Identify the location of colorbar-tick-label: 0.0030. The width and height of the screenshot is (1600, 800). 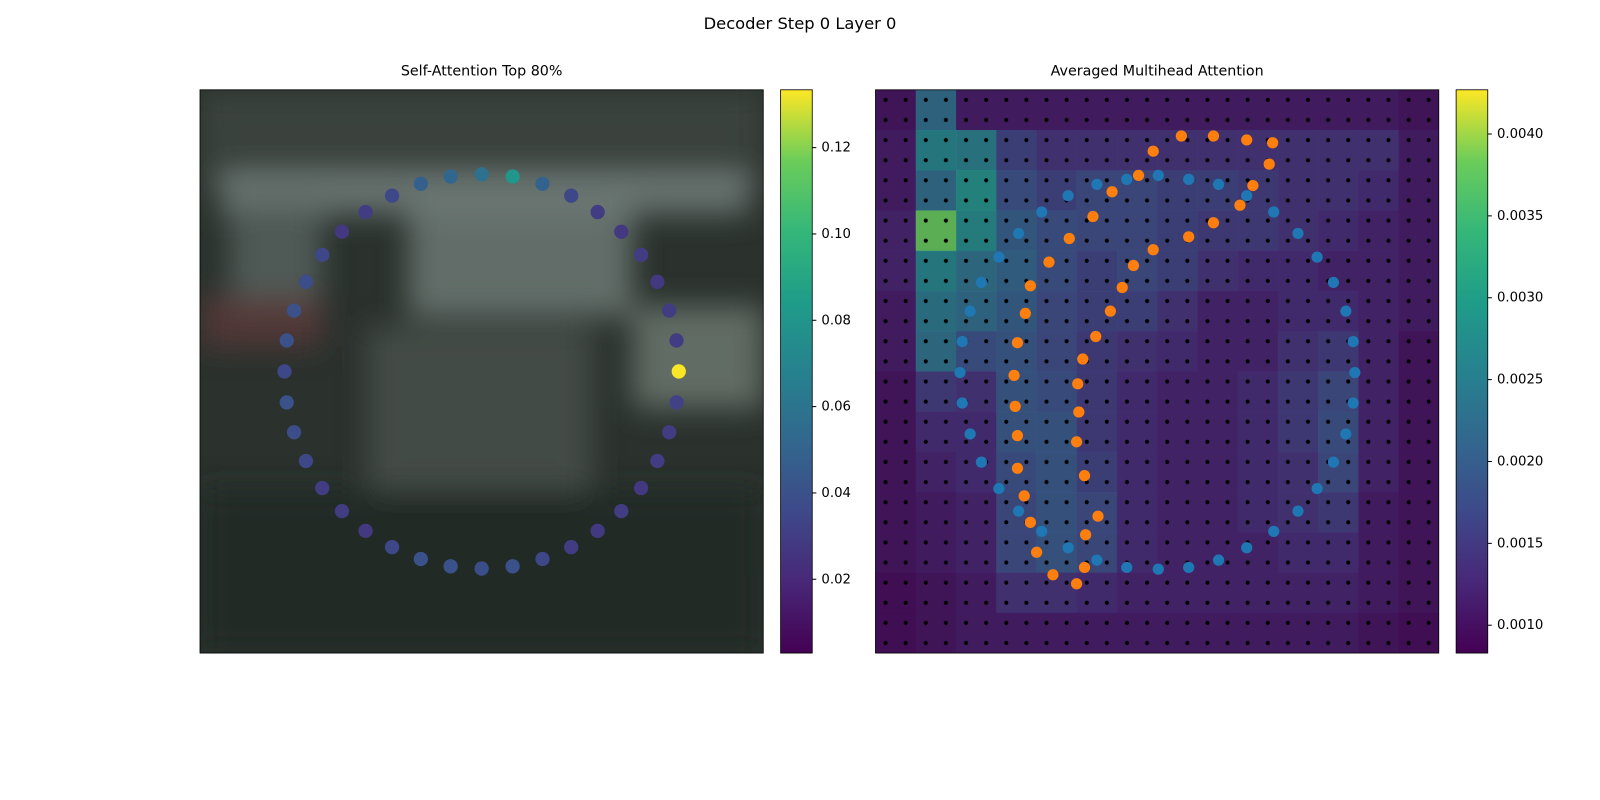
(1520, 298).